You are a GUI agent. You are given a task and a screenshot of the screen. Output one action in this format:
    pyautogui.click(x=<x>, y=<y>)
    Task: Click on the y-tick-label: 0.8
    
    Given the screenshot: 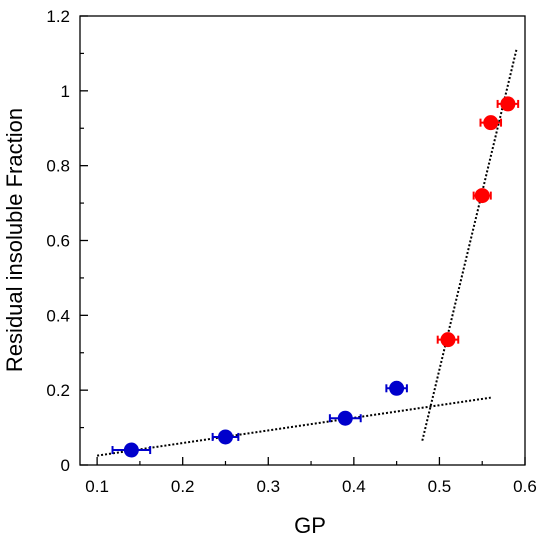 What is the action you would take?
    pyautogui.click(x=58, y=166)
    